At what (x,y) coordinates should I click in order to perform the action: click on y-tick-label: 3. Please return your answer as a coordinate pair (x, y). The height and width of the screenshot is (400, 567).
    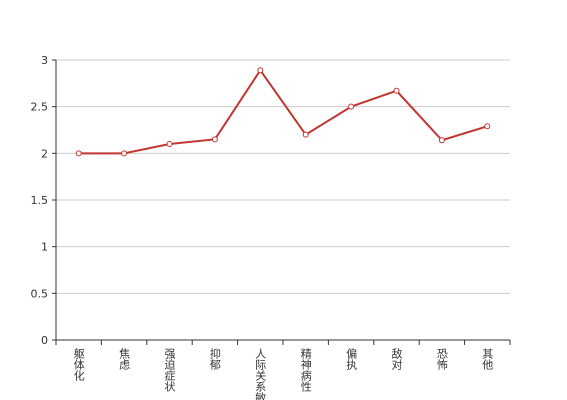
    Looking at the image, I should click on (44, 60).